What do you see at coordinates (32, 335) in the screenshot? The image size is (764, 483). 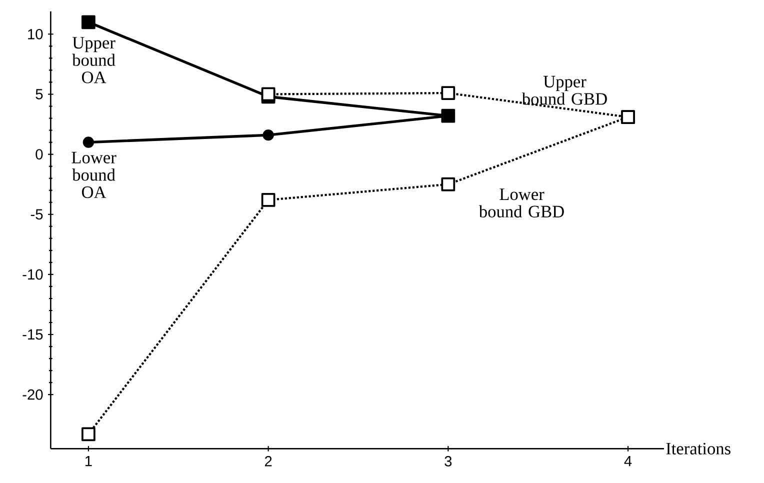 I see `y-tick-label: -15` at bounding box center [32, 335].